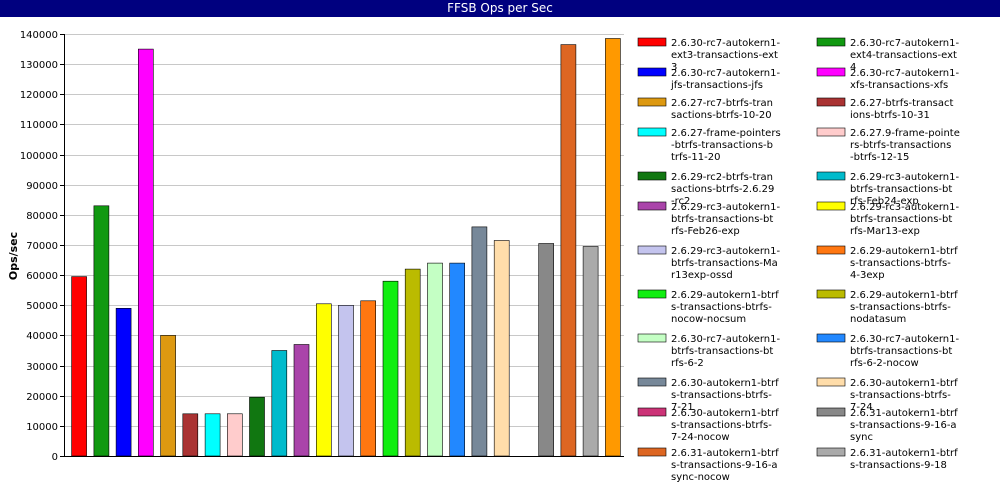 The height and width of the screenshot is (504, 1000). I want to click on legend-entry: 2.6.31-autokern1-btrf s-transactions-9-18, so click(904, 459).